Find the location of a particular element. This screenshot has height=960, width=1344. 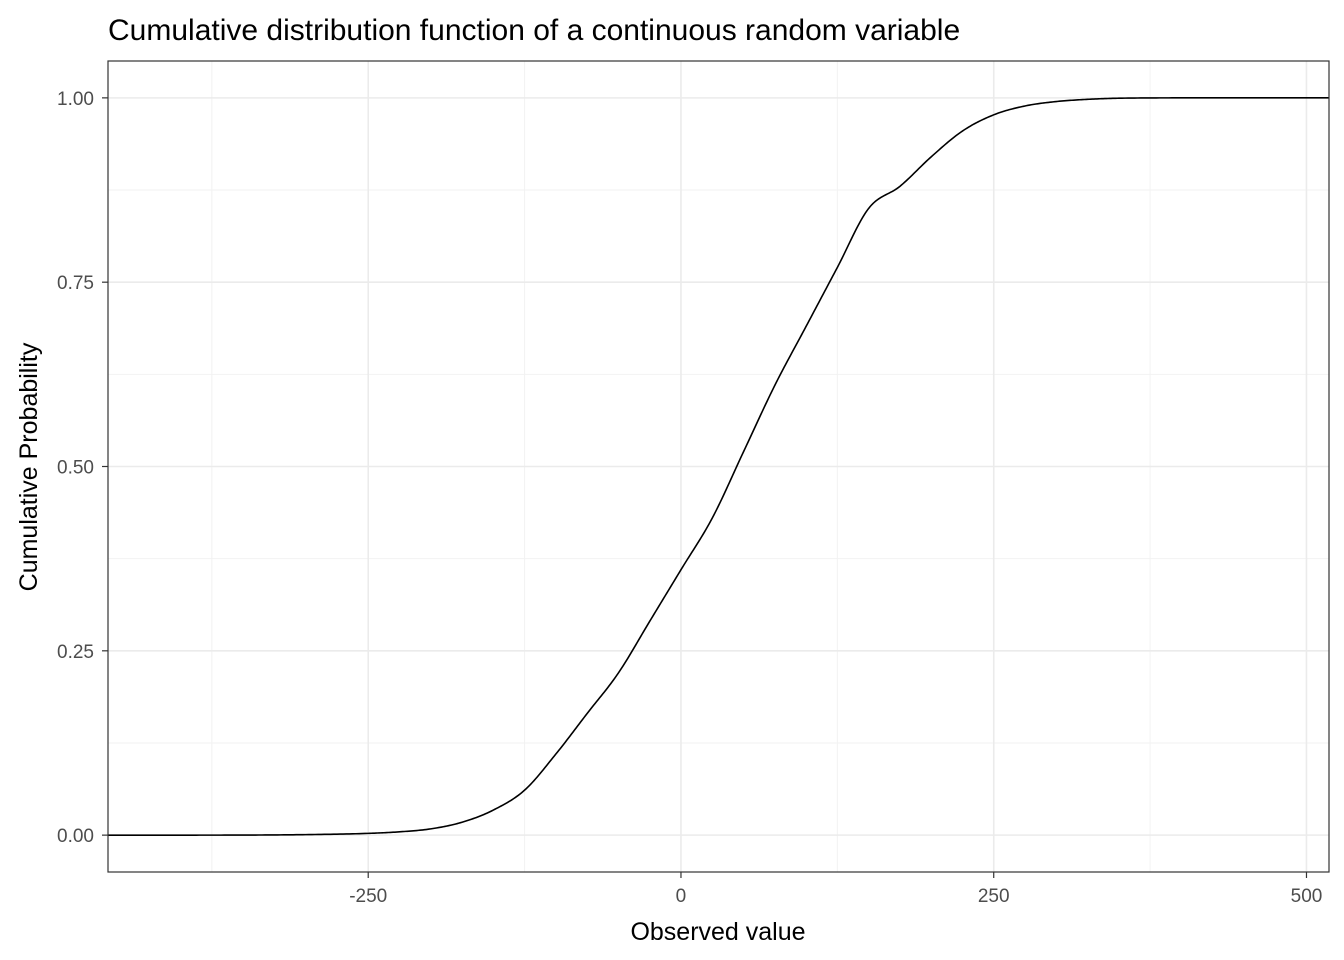

x-axis-title: Observed value is located at coordinates (717, 932).